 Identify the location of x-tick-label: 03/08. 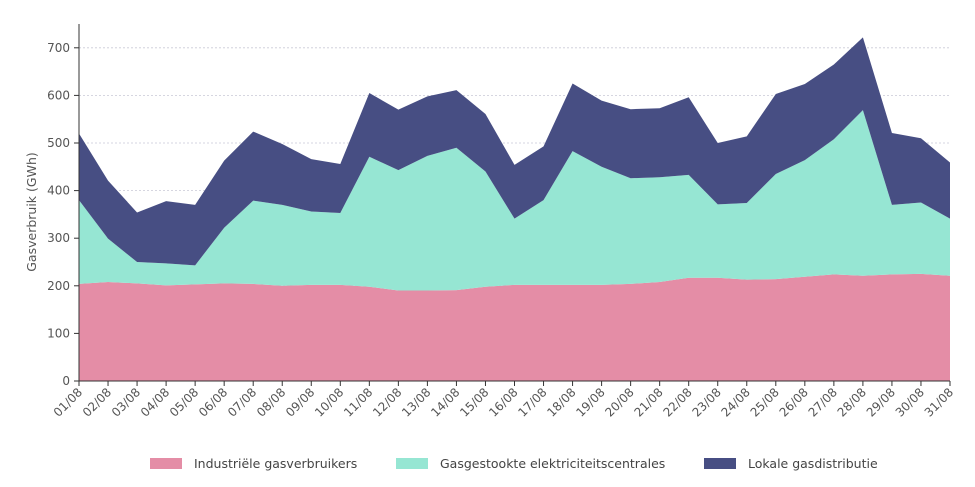
(126, 402).